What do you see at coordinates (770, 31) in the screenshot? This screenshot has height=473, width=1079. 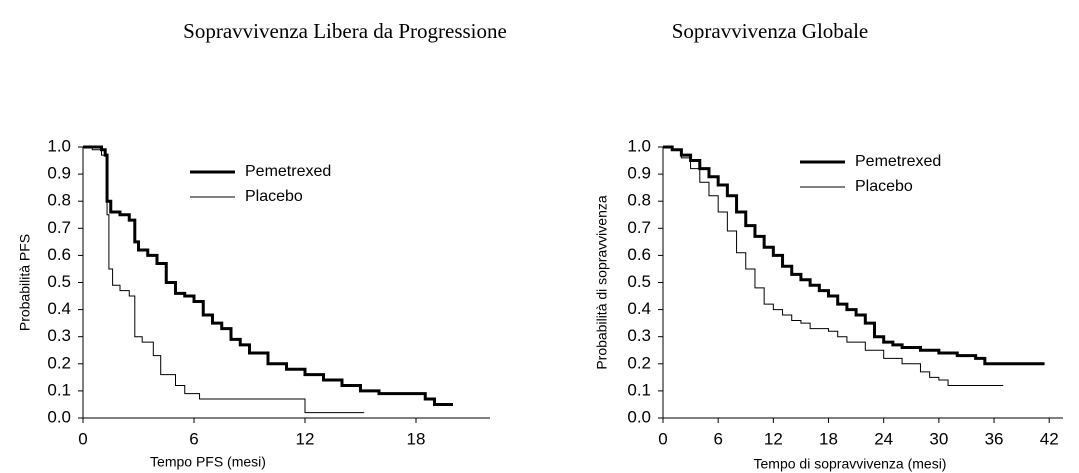 I see `chart-title: Sopravvivenza Globale` at bounding box center [770, 31].